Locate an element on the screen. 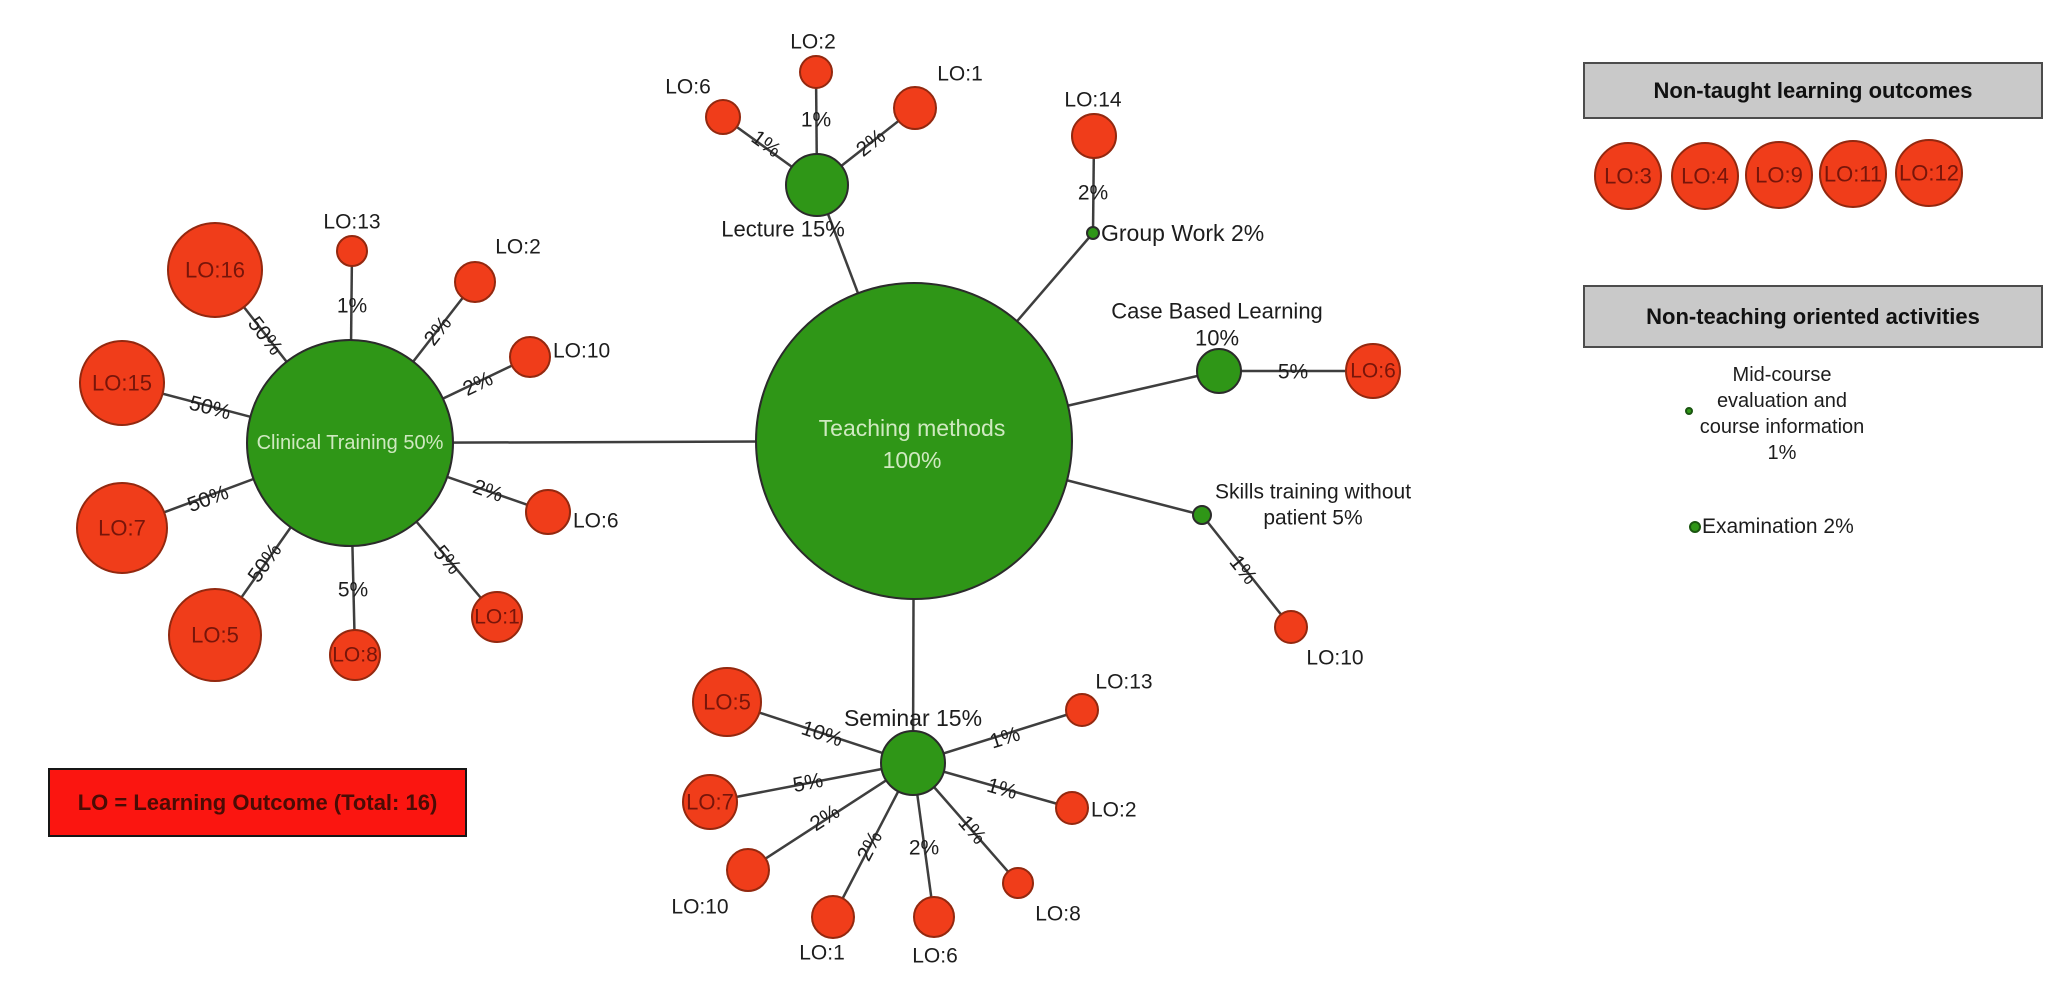 This screenshot has width=2059, height=1001. node-cl_lo15-label: LO:15 is located at coordinates (122, 383).